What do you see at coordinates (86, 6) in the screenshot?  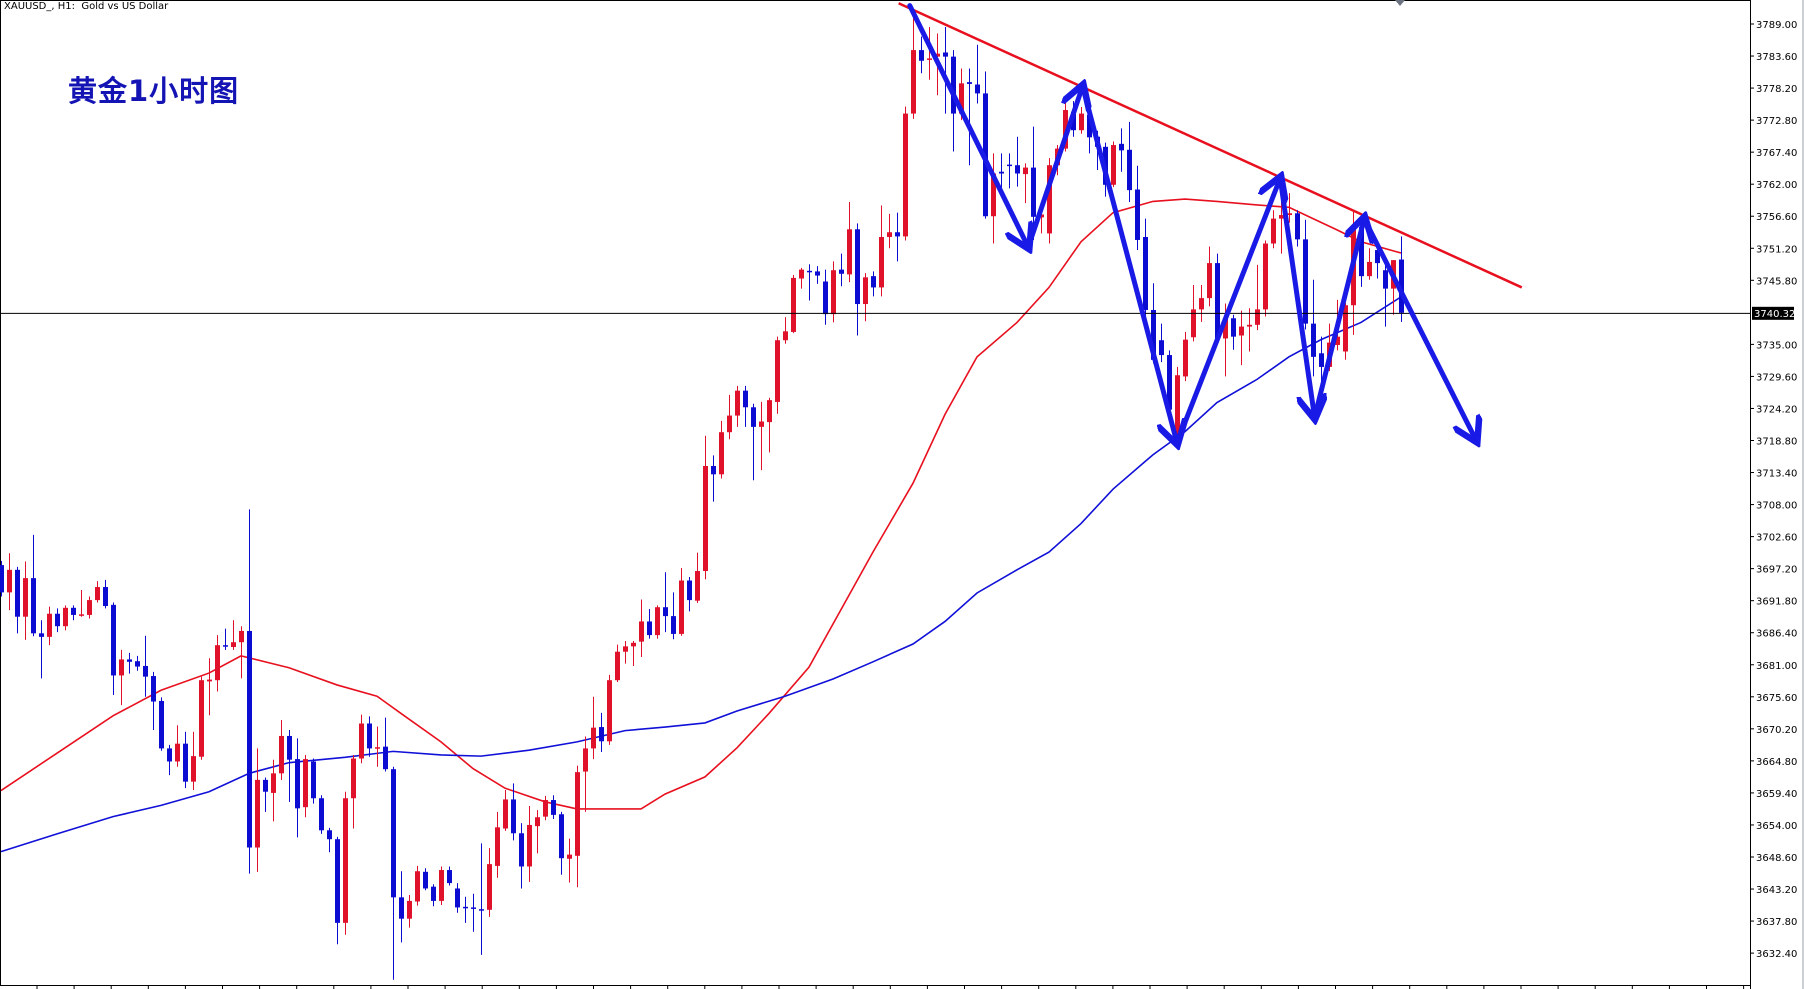 I see `symbol-header: XAUUSD_, H1: Gold vs US Dollar` at bounding box center [86, 6].